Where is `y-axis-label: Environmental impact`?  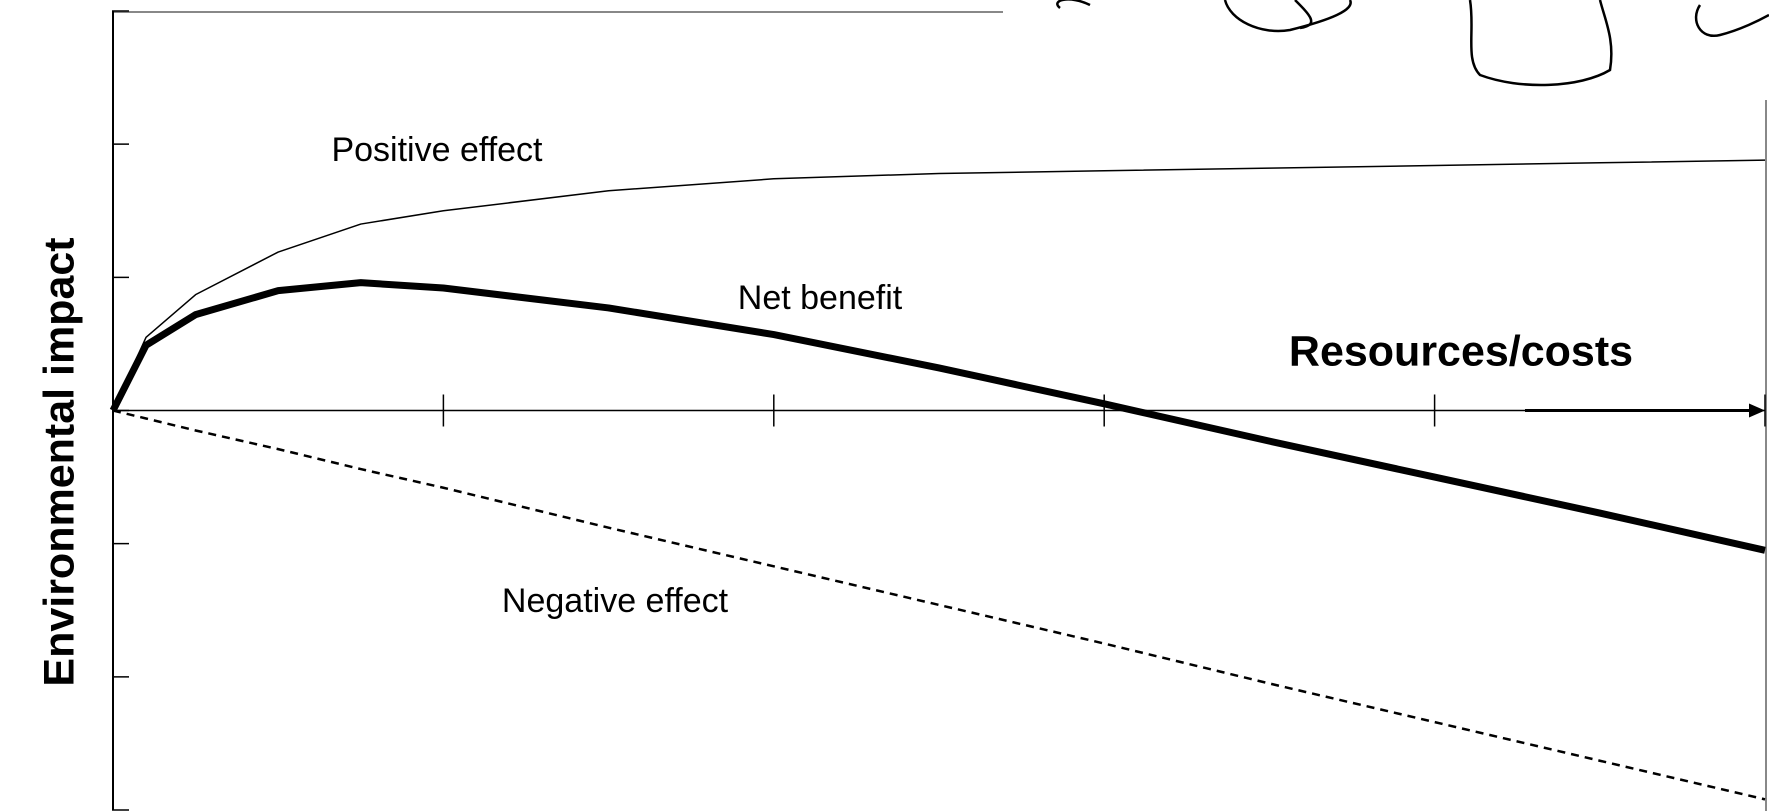 y-axis-label: Environmental impact is located at coordinates (59, 461).